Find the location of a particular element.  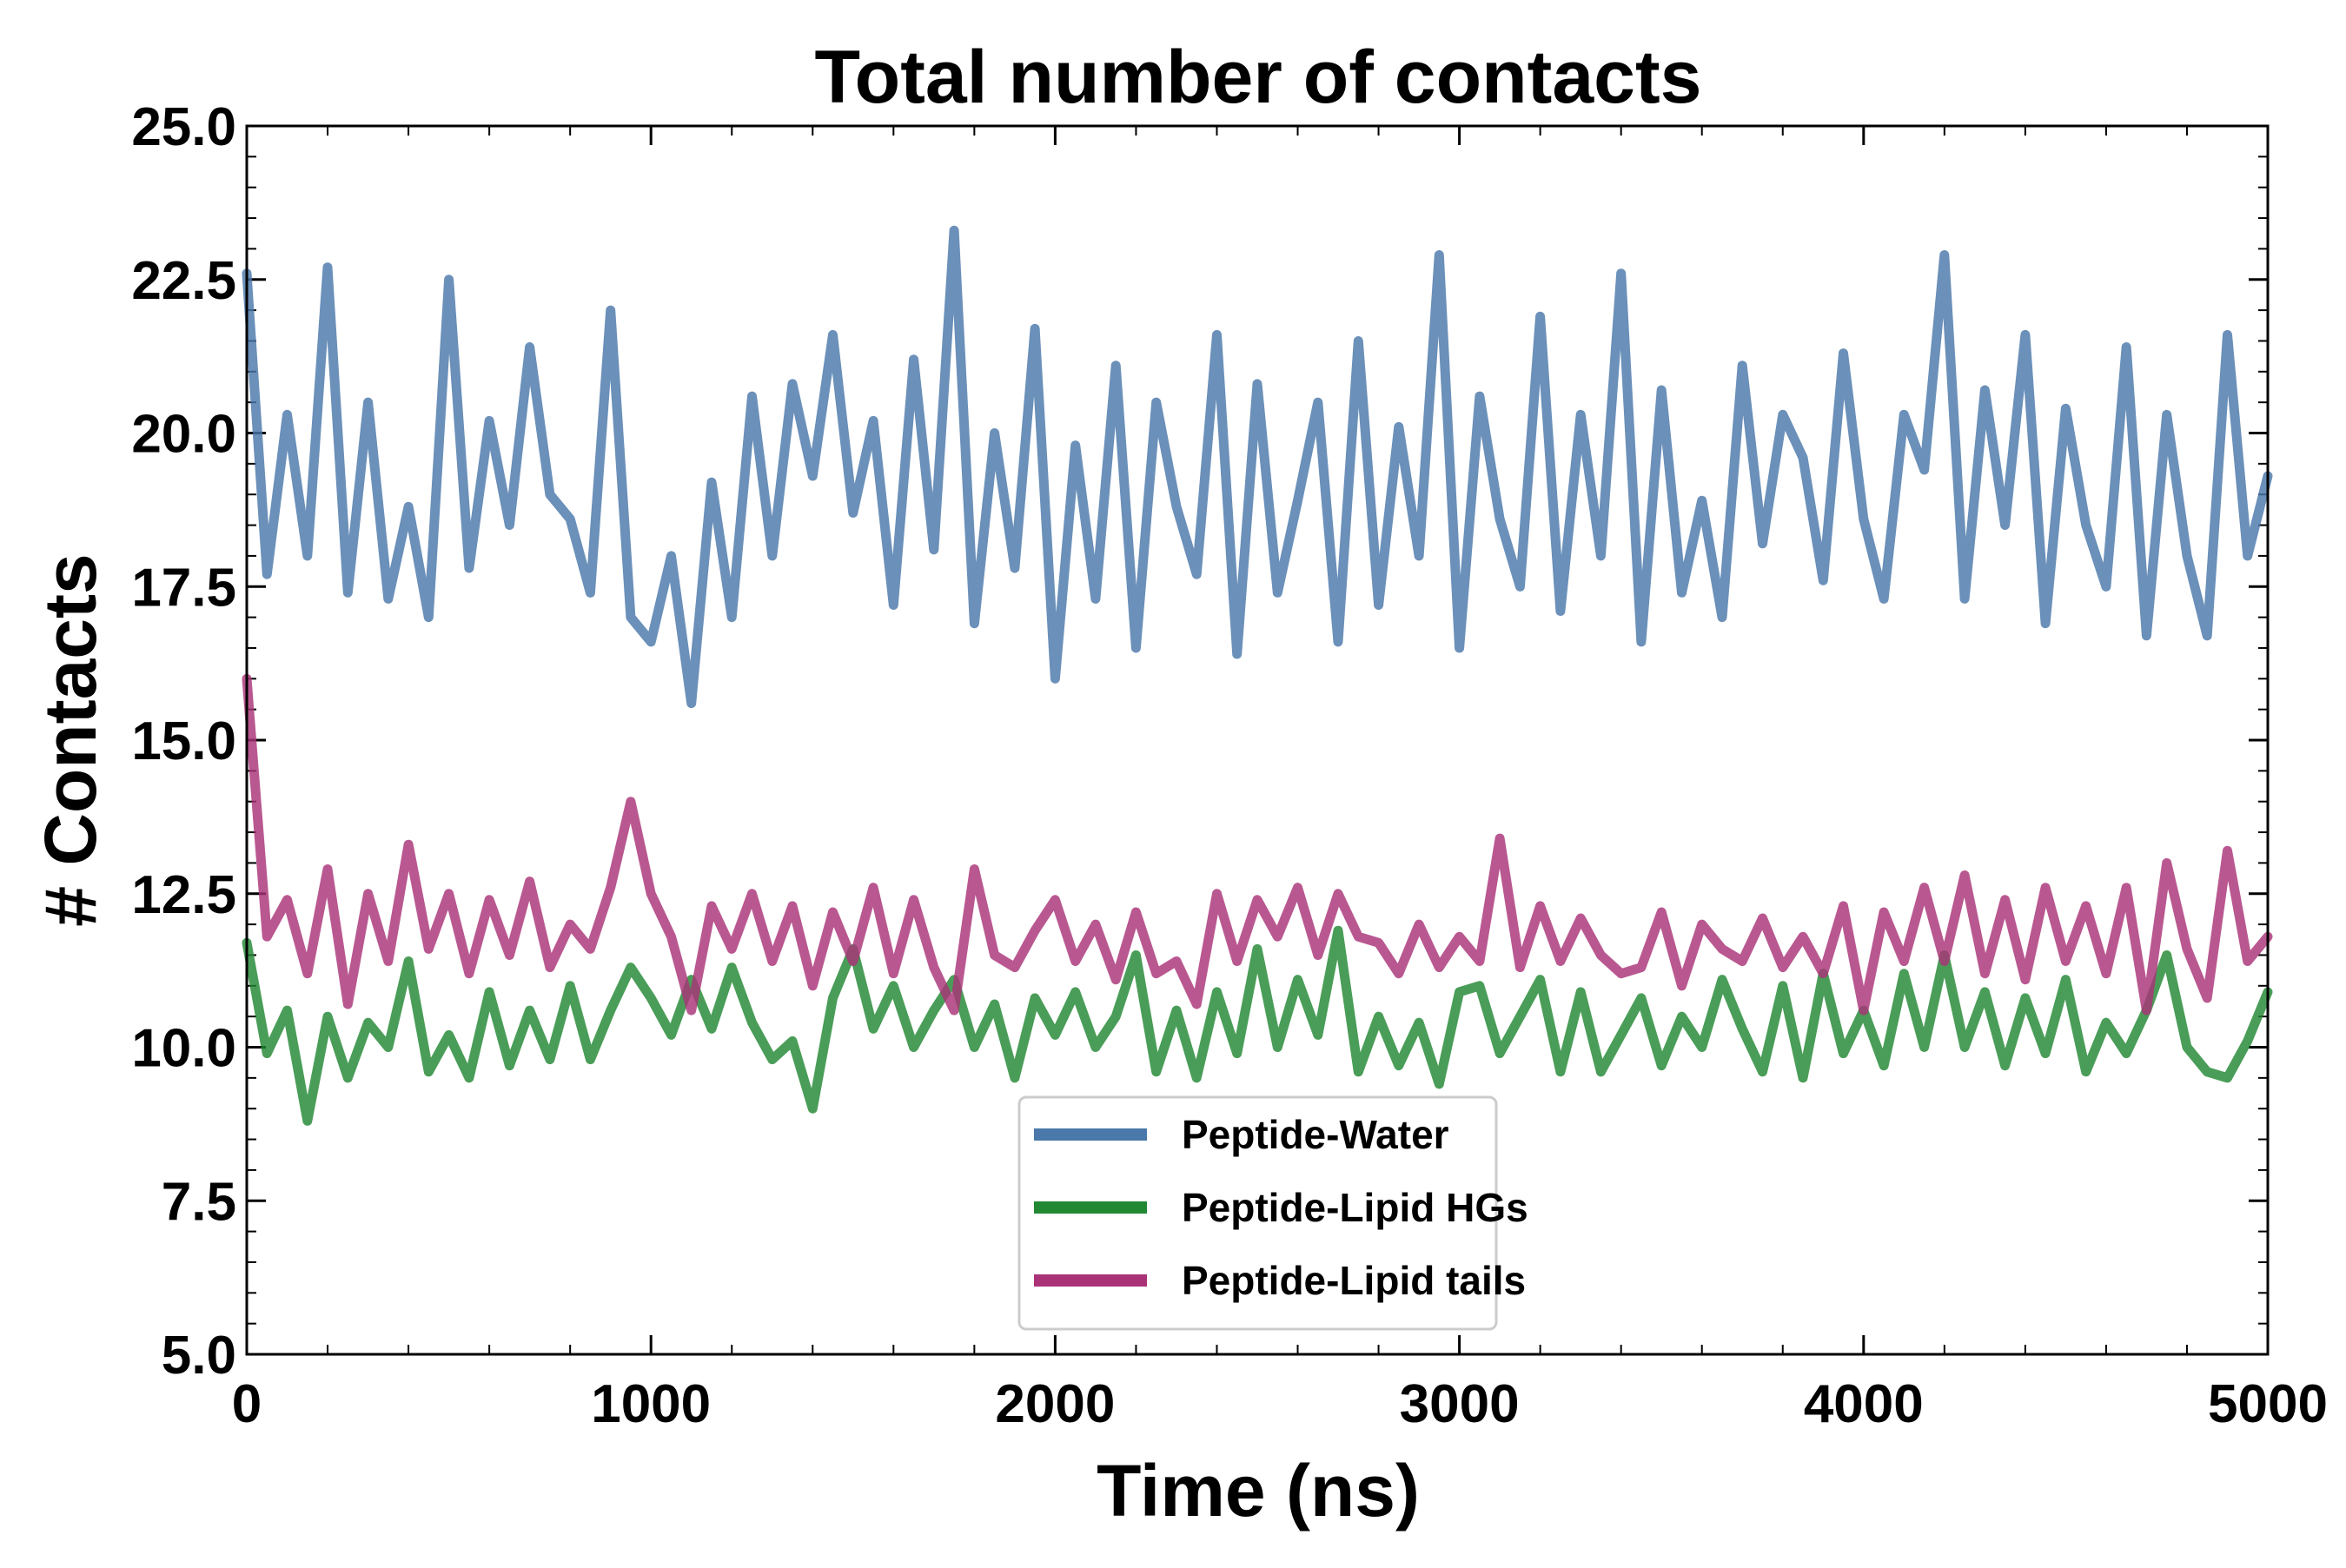

series-line-peptide-lipid-hgs is located at coordinates (1257, 1025).